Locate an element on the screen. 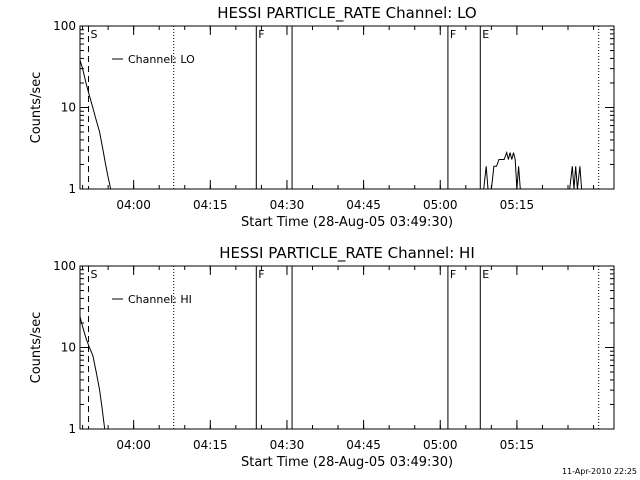 The image size is (640, 480). legend-label: Channel: LO is located at coordinates (161, 59).